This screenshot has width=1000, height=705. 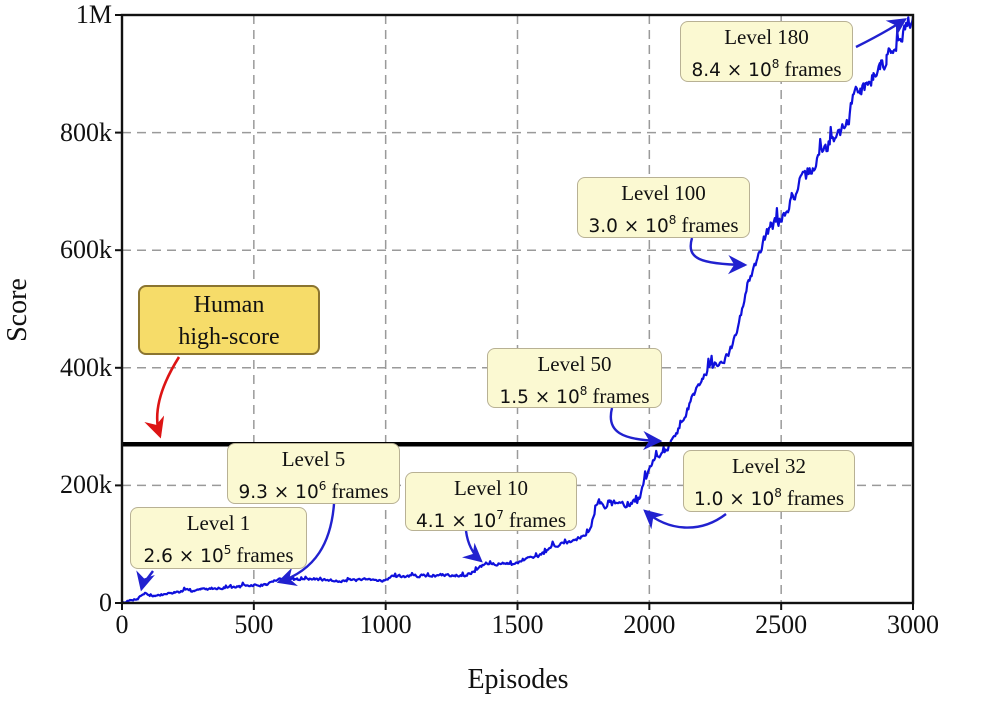 I want to click on y-tick-label: 1M, so click(x=93, y=14).